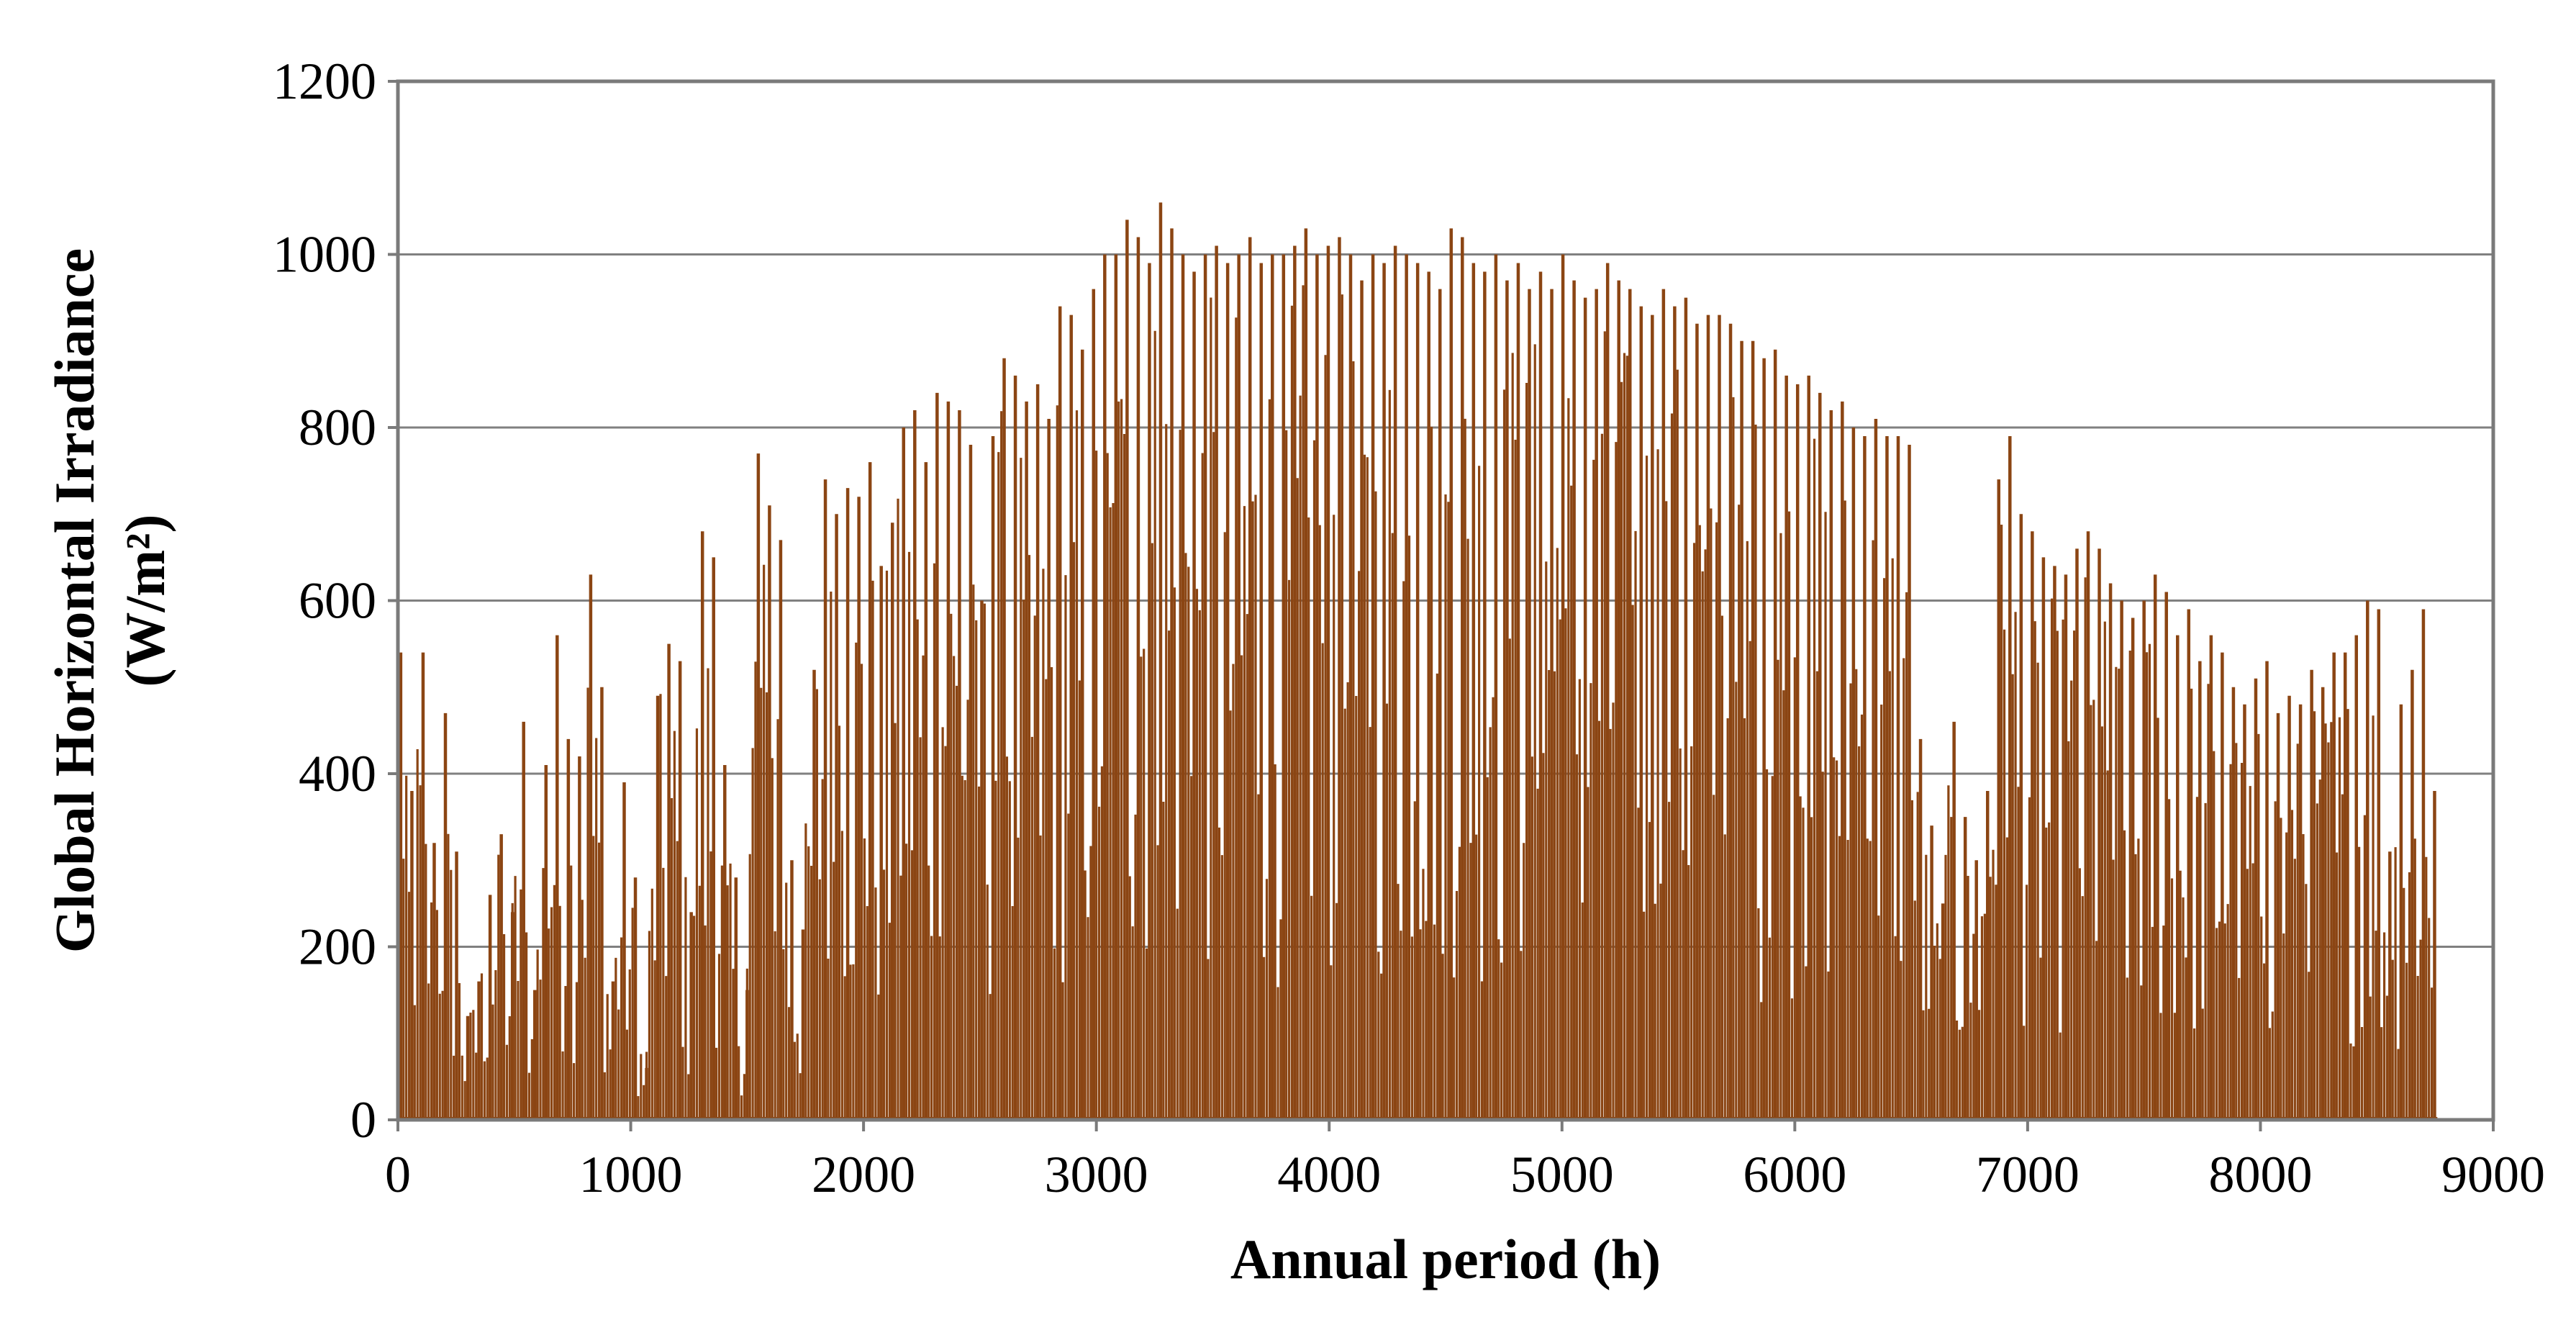 This screenshot has width=2576, height=1330. What do you see at coordinates (1096, 1174) in the screenshot?
I see `x-tick-label: 3000` at bounding box center [1096, 1174].